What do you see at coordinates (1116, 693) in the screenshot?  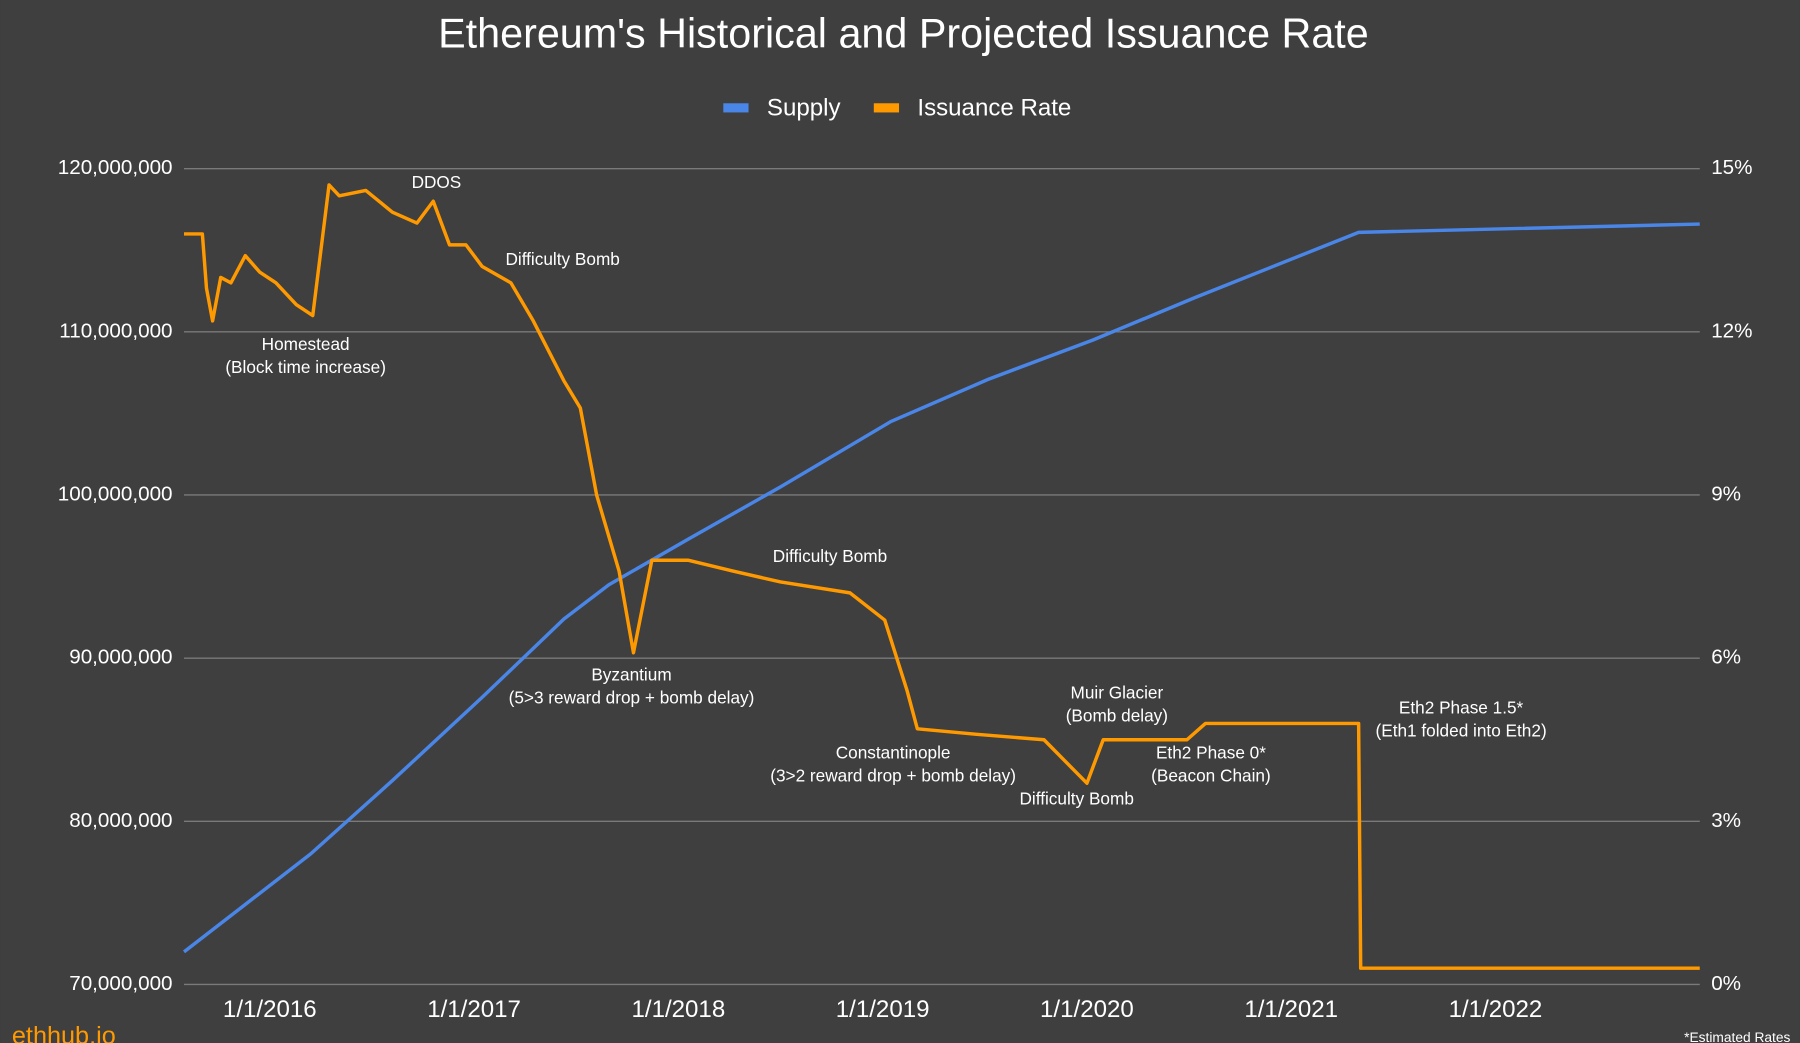 I see `annotation: Muir Glacier` at bounding box center [1116, 693].